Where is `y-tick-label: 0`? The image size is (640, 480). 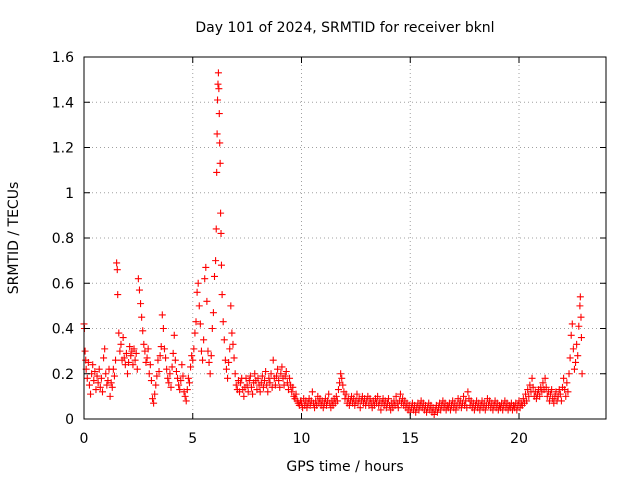
y-tick-label: 0 is located at coordinates (69, 420).